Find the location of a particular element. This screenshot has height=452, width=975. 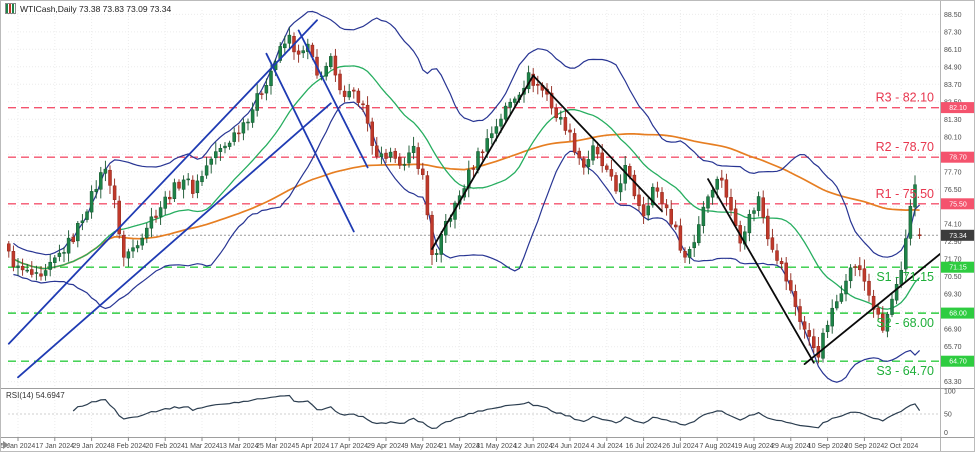

date-label: 26 Jul 2024 is located at coordinates (680, 446).